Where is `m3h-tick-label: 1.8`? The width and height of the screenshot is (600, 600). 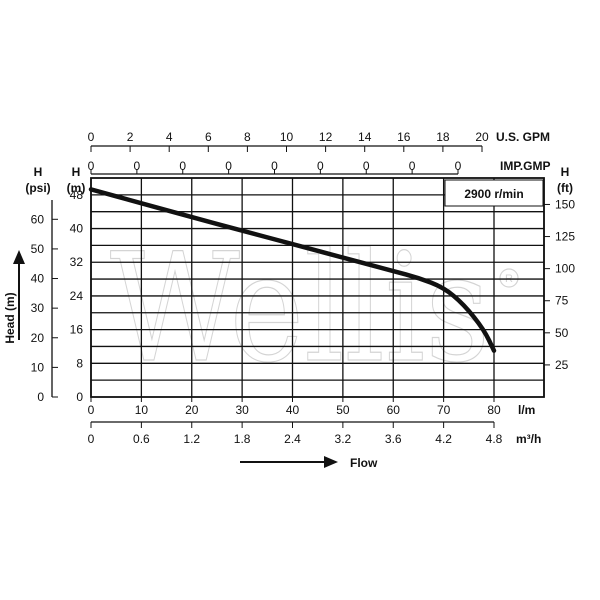
m3h-tick-label: 1.8 is located at coordinates (242, 439).